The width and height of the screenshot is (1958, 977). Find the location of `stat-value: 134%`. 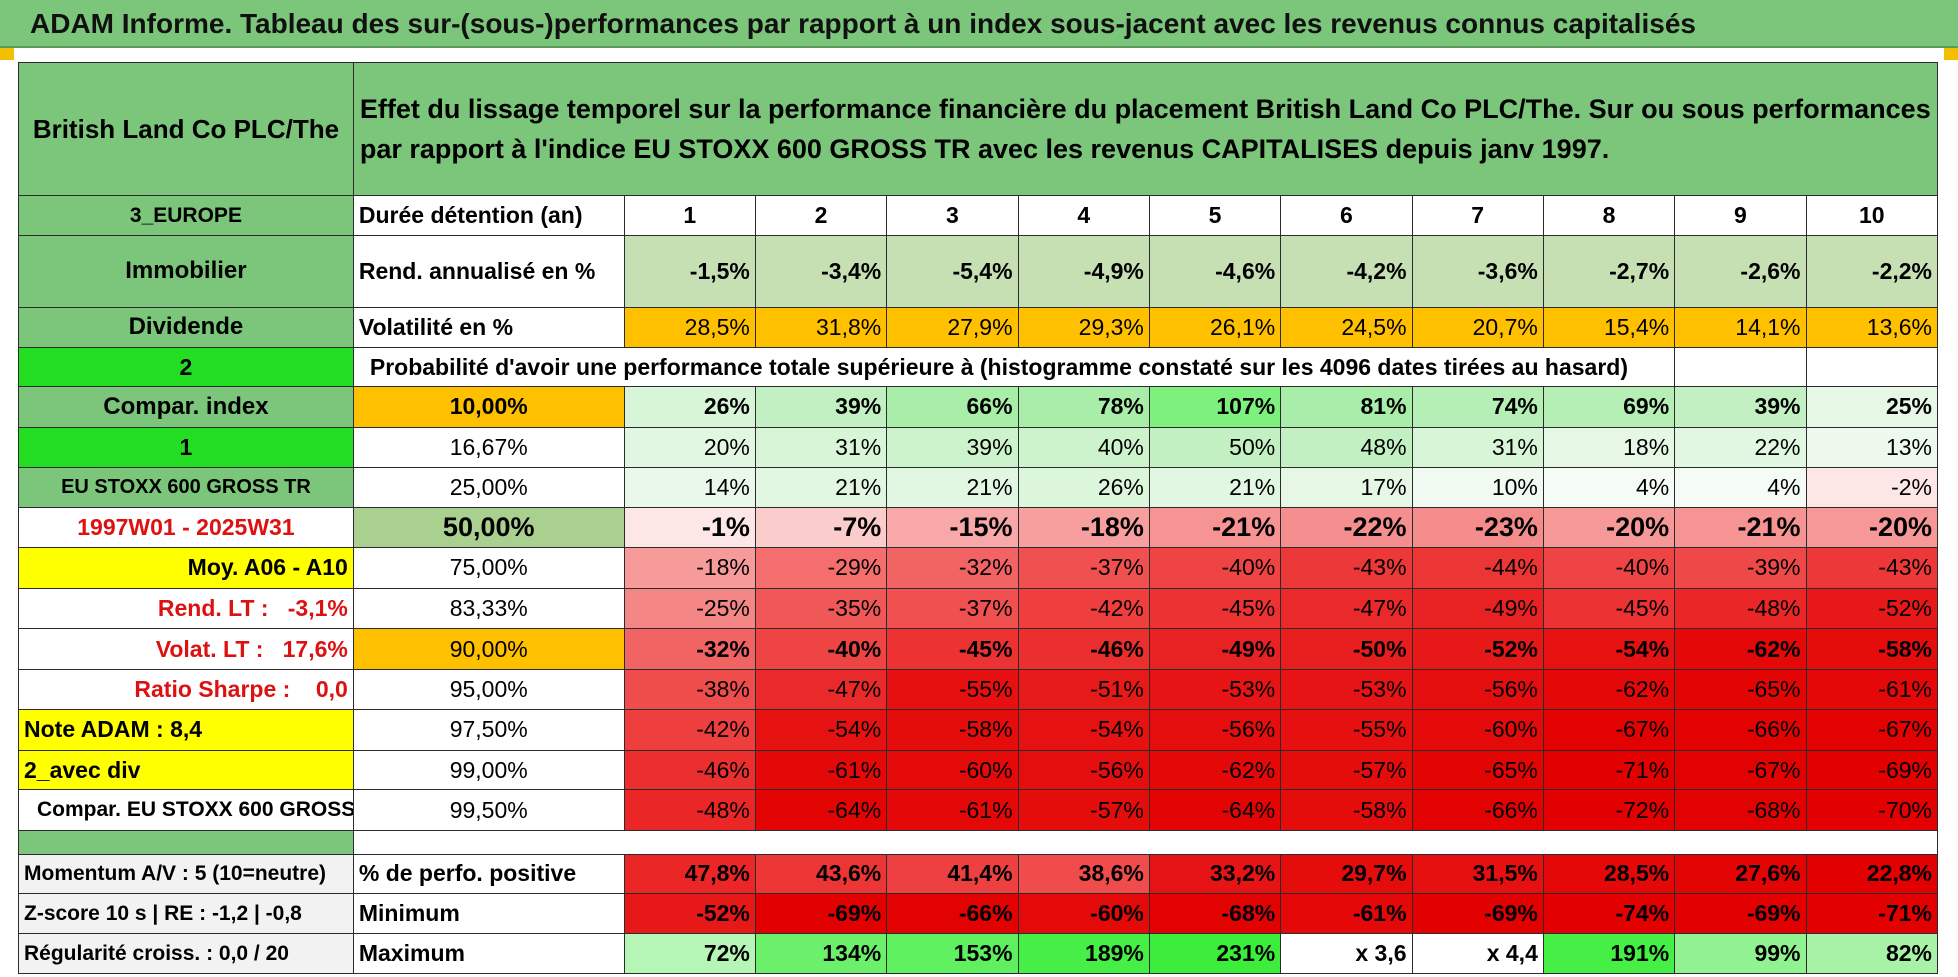

stat-value: 134% is located at coordinates (821, 953).